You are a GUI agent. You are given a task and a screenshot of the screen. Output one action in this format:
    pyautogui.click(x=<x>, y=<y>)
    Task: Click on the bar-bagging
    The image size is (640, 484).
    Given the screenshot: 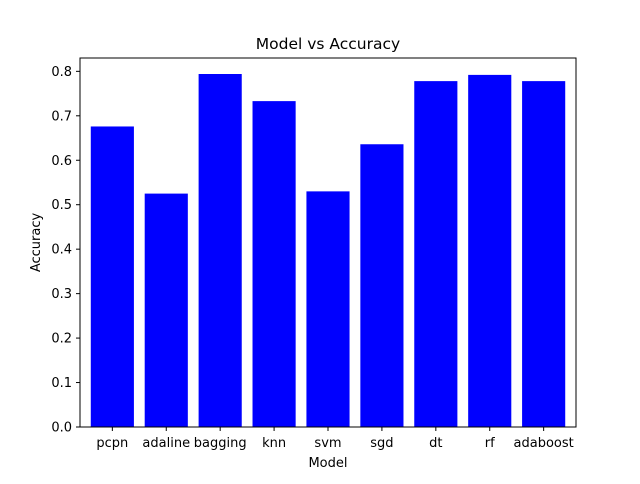 What is the action you would take?
    pyautogui.click(x=220, y=250)
    